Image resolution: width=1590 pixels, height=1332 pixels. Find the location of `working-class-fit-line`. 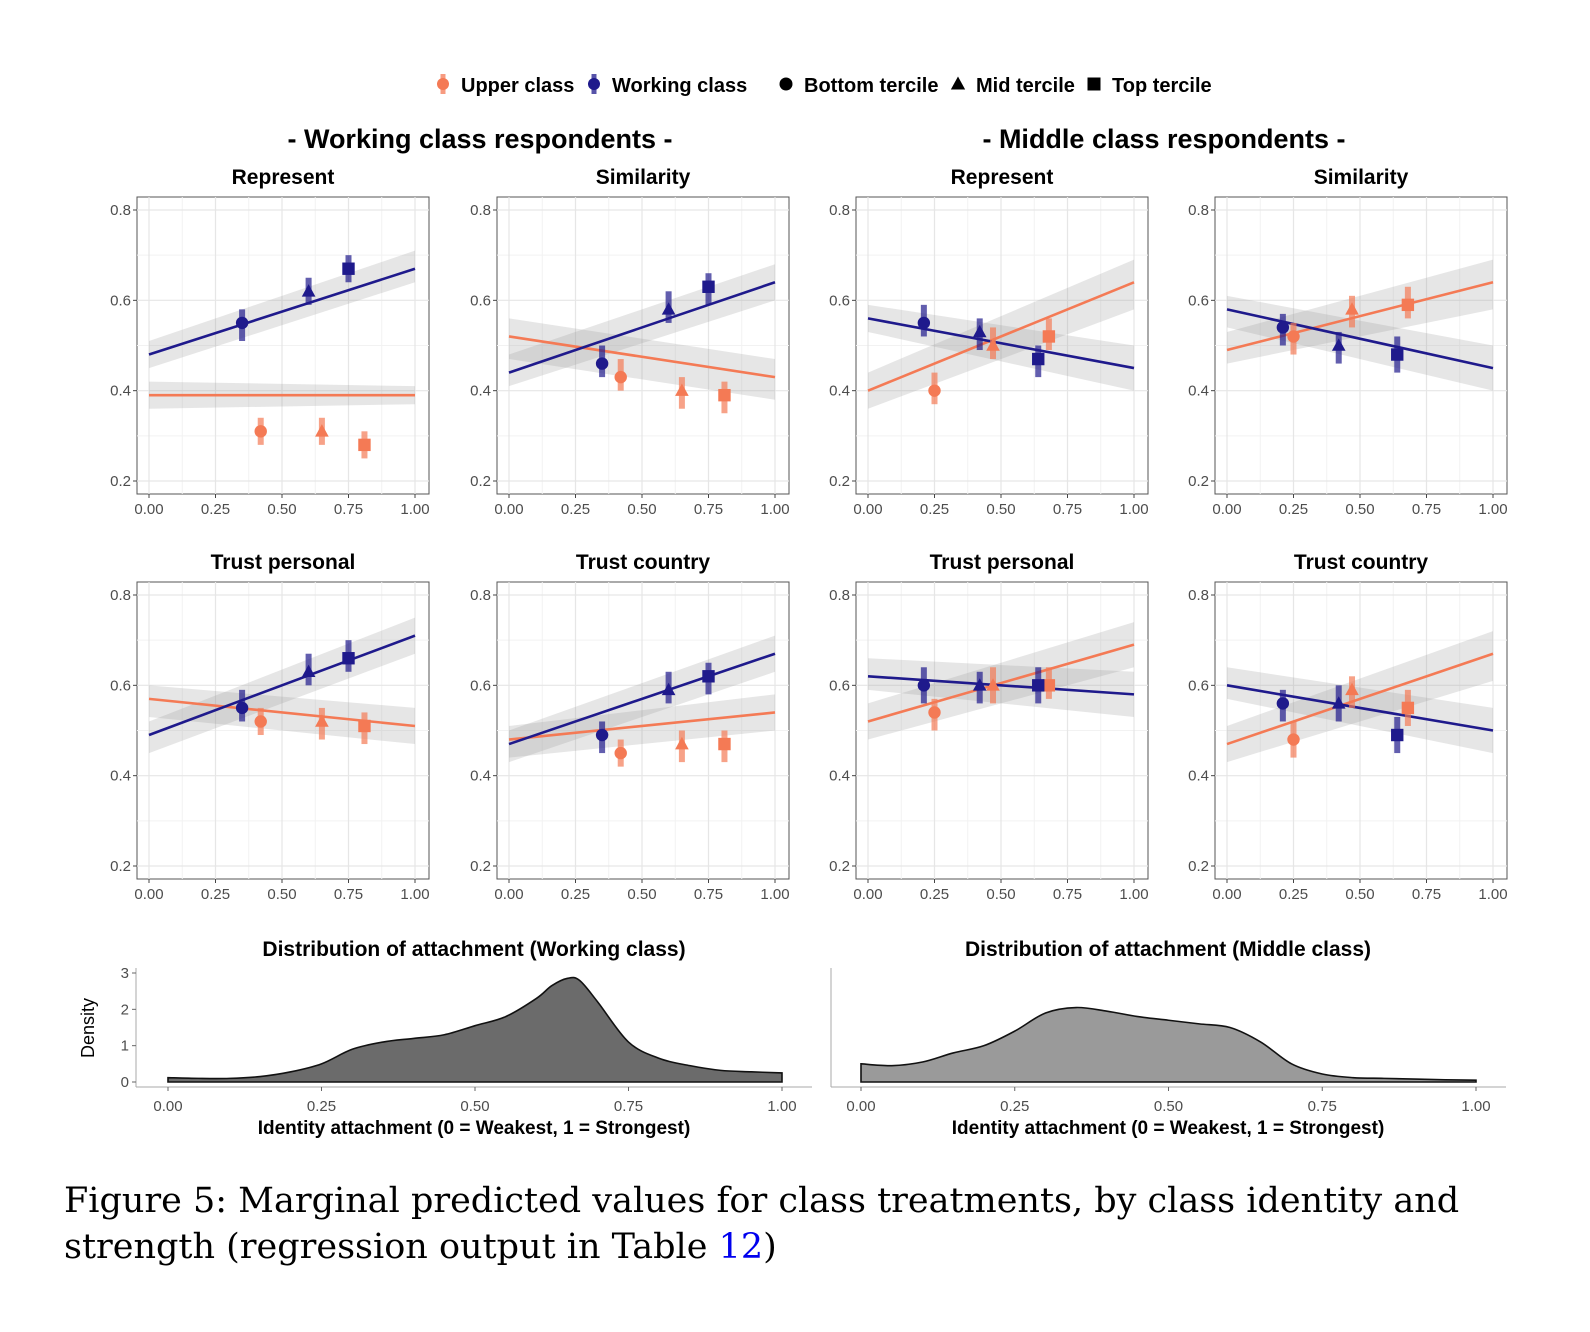

working-class-fit-line is located at coordinates (282, 311).